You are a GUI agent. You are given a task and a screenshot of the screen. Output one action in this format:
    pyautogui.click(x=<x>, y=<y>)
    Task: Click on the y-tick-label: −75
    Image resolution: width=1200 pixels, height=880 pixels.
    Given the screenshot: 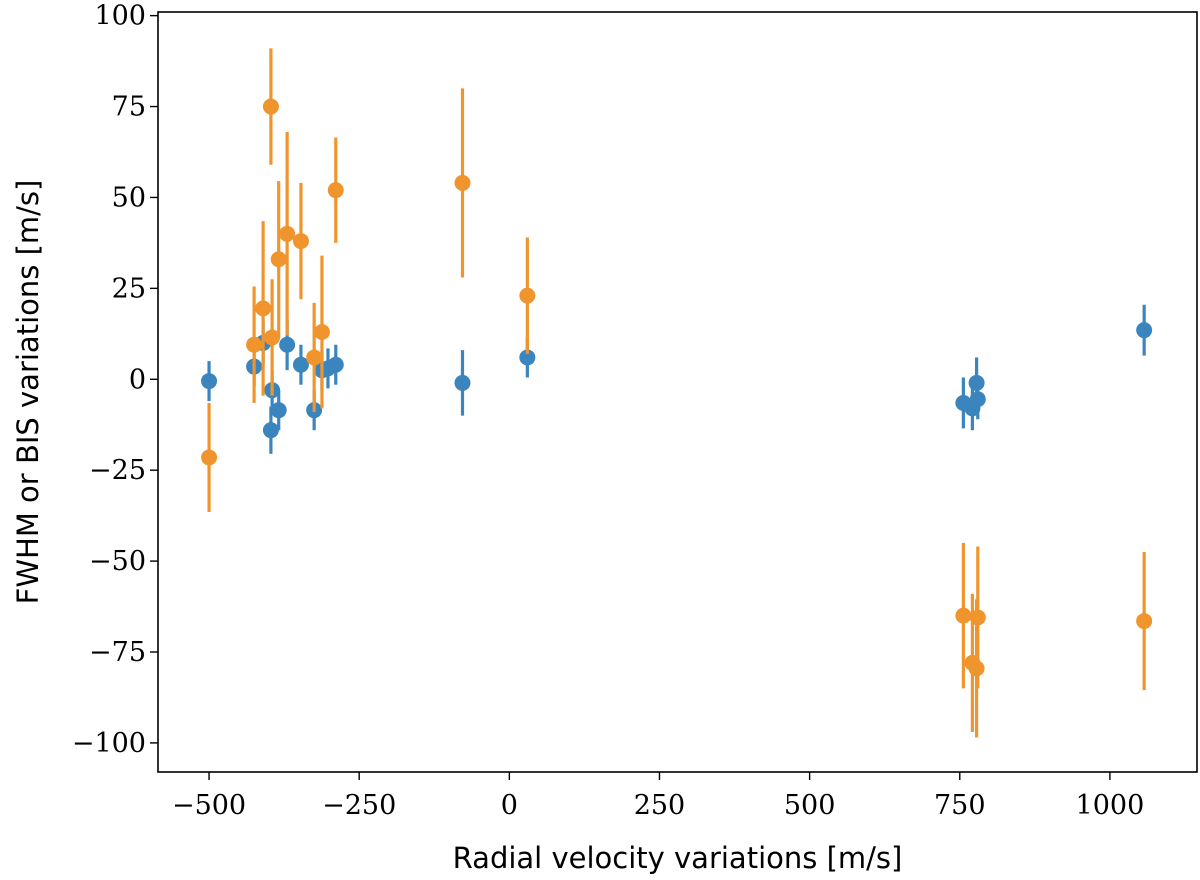 What is the action you would take?
    pyautogui.click(x=117, y=652)
    